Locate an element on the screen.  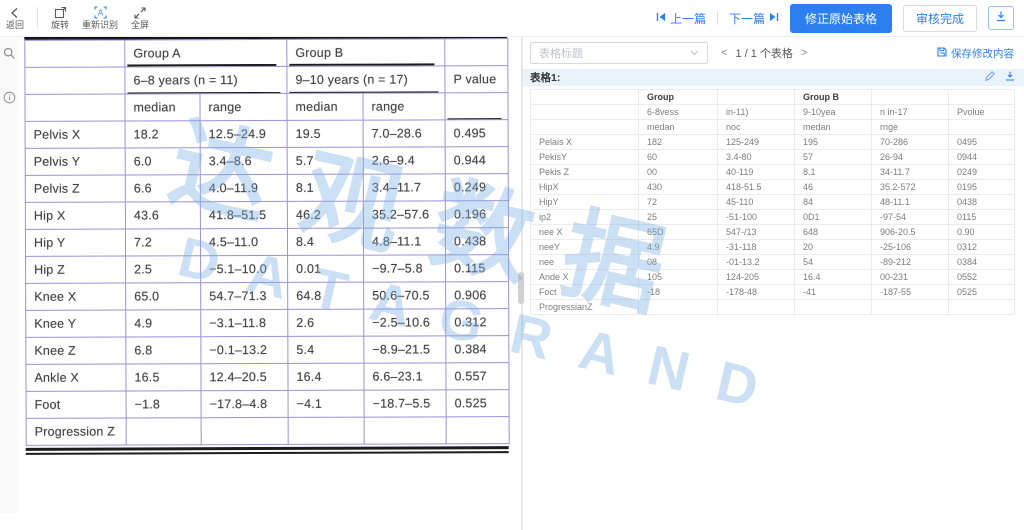
table-cell: 25 is located at coordinates (678, 217).